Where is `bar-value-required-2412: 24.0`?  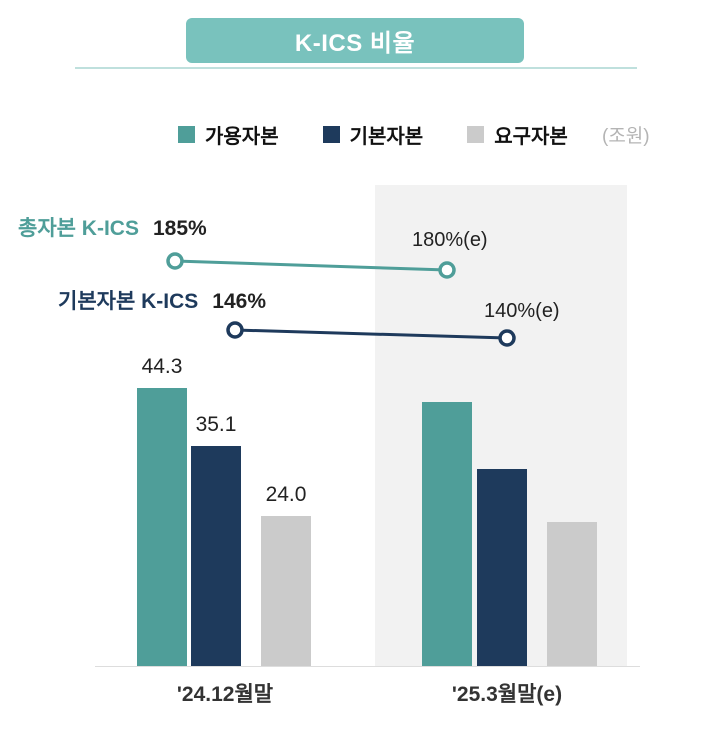 bar-value-required-2412: 24.0 is located at coordinates (286, 494).